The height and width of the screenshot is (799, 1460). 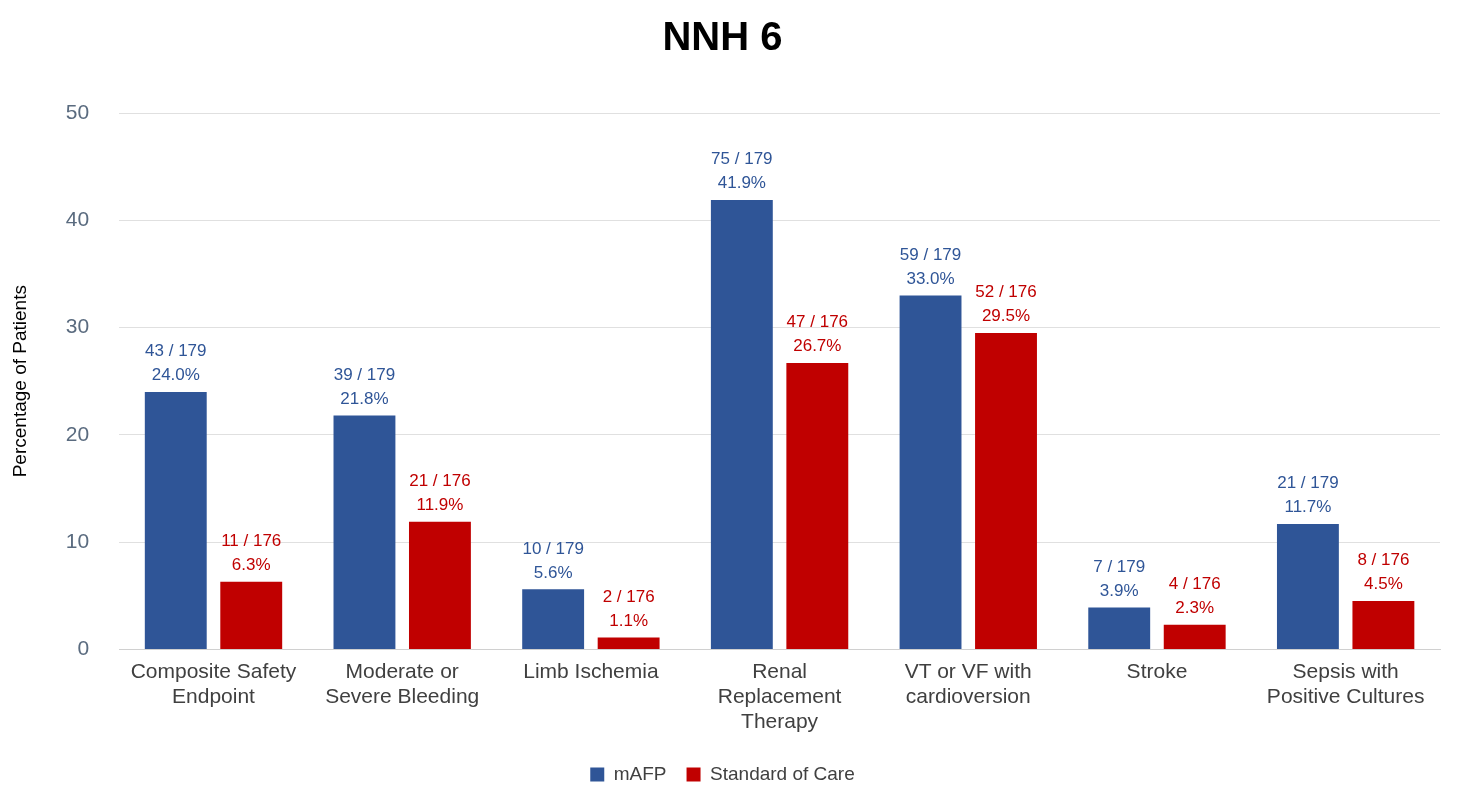 What do you see at coordinates (364, 386) in the screenshot?
I see `data-label: 39 / 179 21.8%` at bounding box center [364, 386].